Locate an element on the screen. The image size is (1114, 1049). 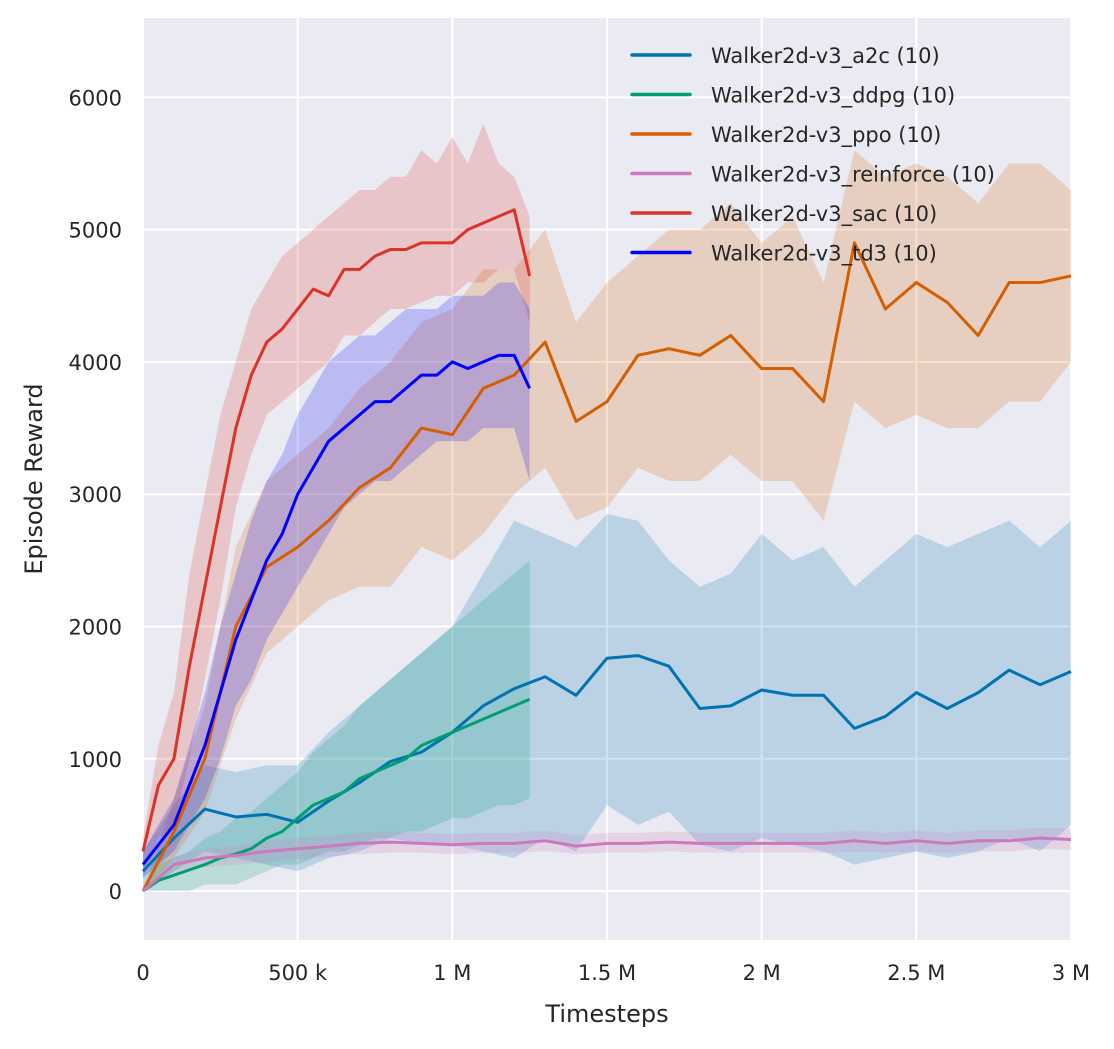
x-tick-label: 1.5 M is located at coordinates (607, 973).